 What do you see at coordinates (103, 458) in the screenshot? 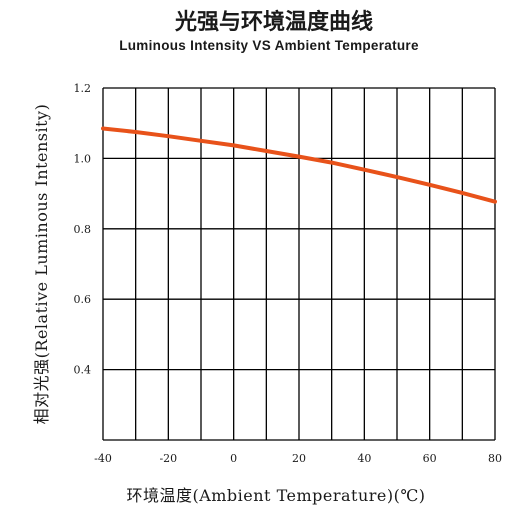
I see `x-tick-label: -40` at bounding box center [103, 458].